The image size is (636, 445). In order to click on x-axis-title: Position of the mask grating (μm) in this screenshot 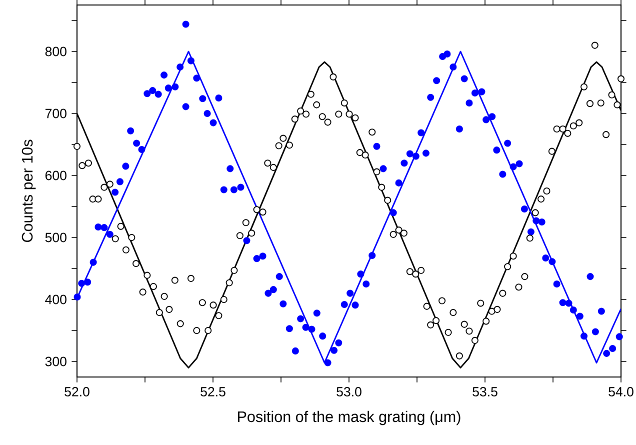, I will do `click(349, 418)`.